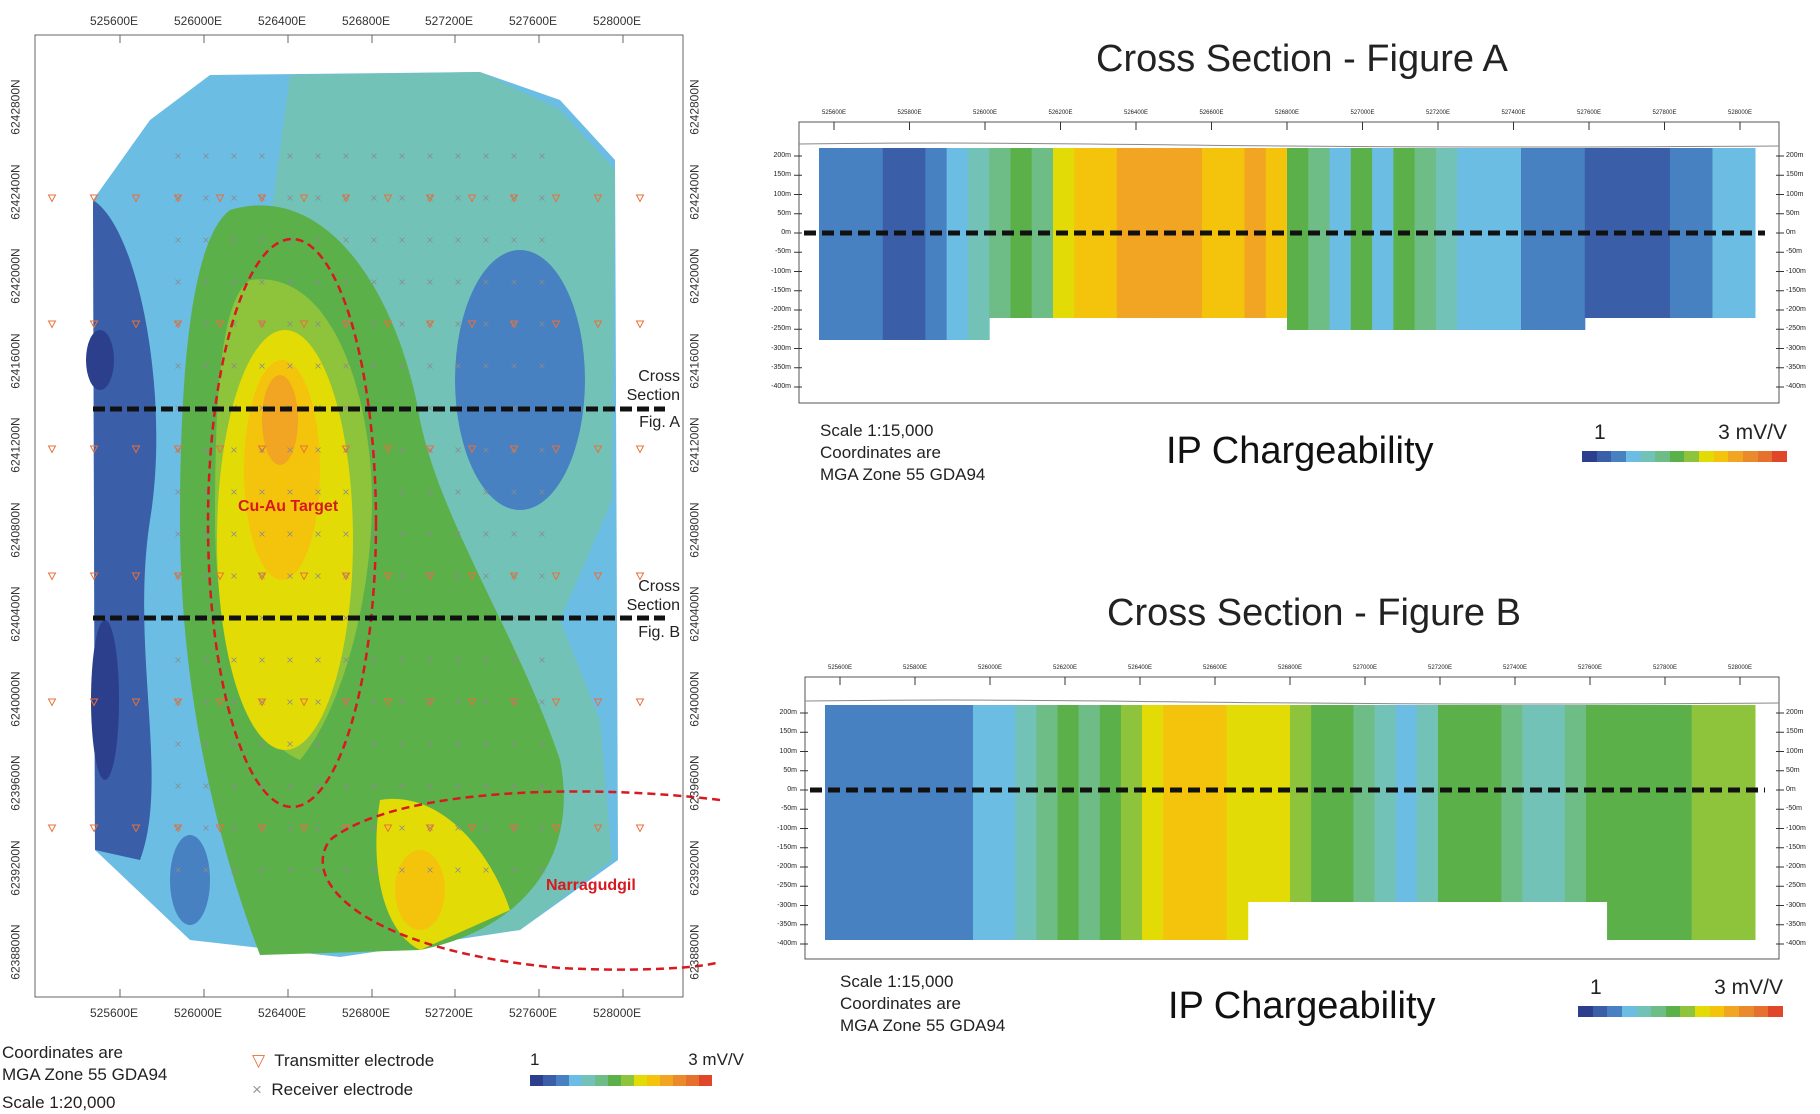 The image size is (1820, 1114). What do you see at coordinates (85, 1074) in the screenshot?
I see `note-line: MGA Zone 55 GDA94` at bounding box center [85, 1074].